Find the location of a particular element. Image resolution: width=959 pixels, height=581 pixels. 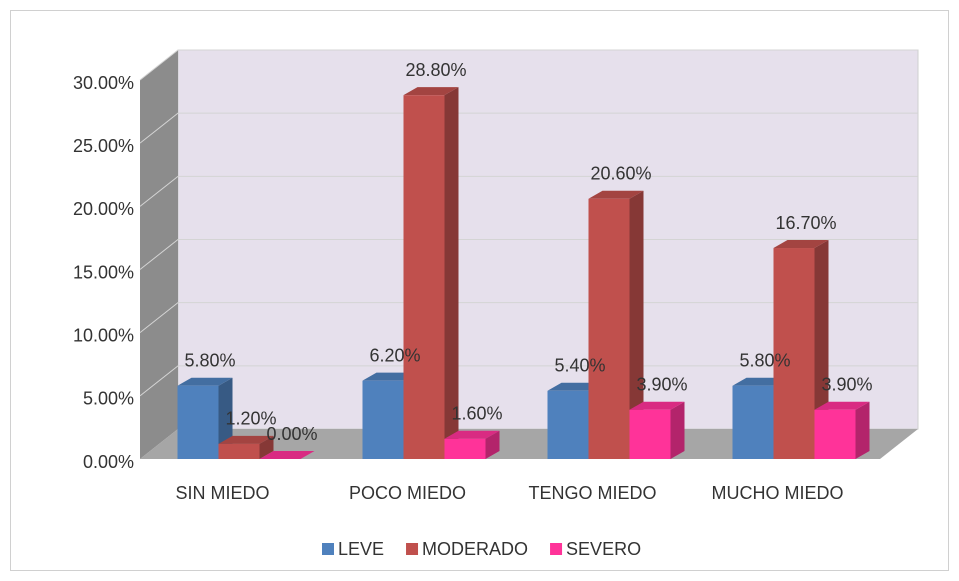

legend-label: SEVERO is located at coordinates (603, 549).